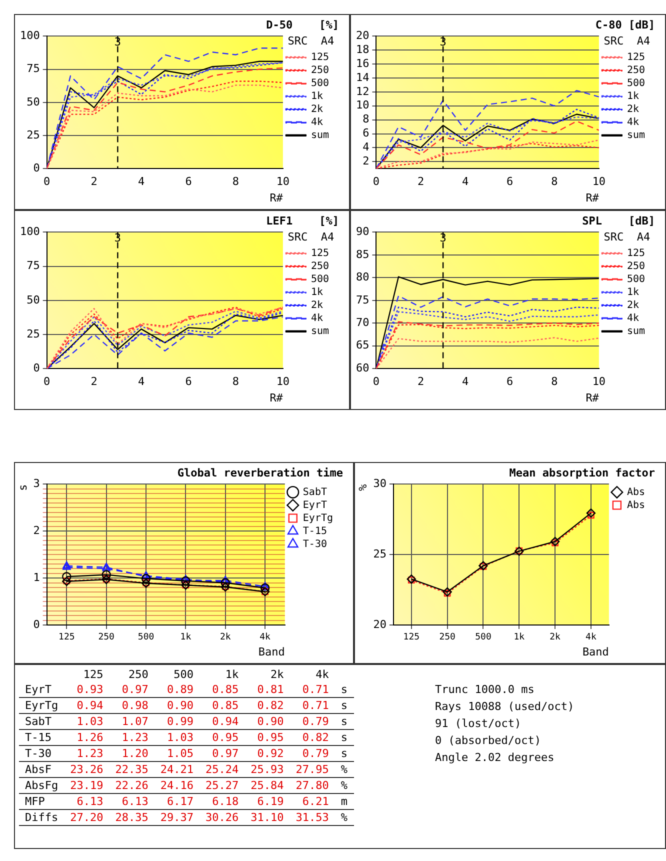 The height and width of the screenshot is (861, 666). Describe the element at coordinates (66, 637) in the screenshot. I see `x-tick-label: 125` at that location.